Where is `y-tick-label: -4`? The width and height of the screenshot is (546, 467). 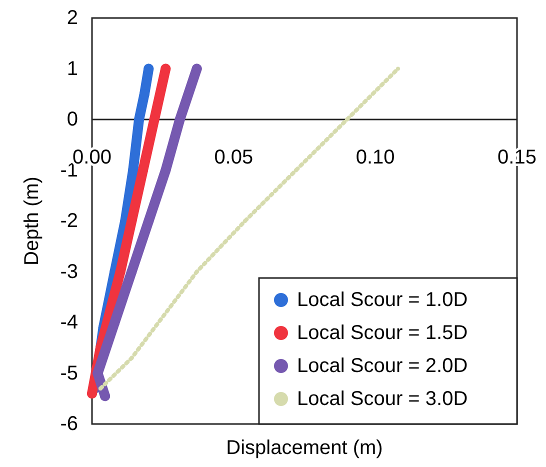
y-tick-label: -4 is located at coordinates (69, 323).